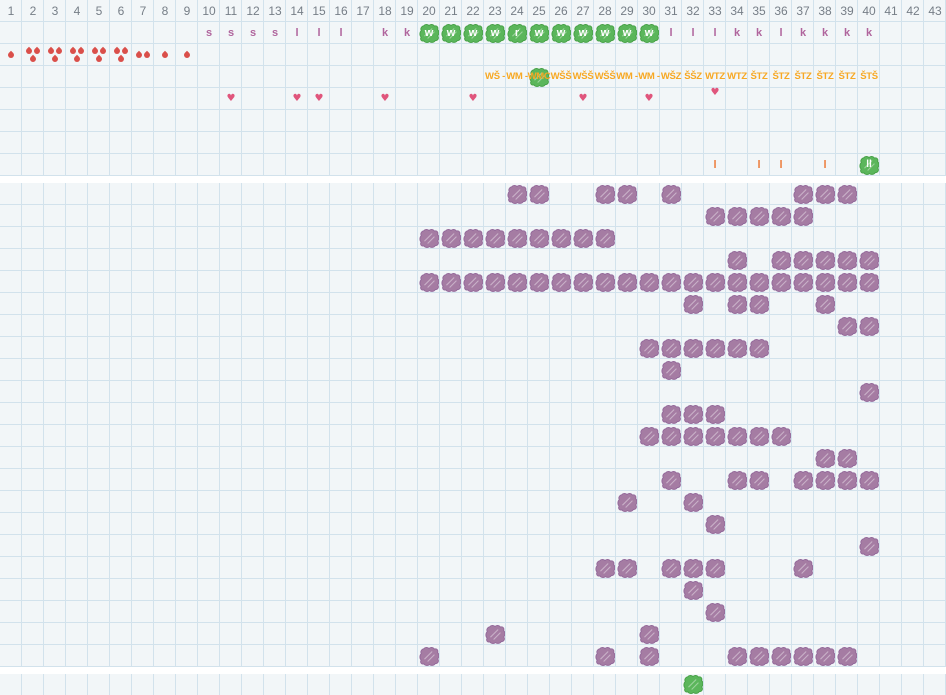 This screenshot has height=695, width=946. I want to click on green-week-blob: r, so click(517, 33).